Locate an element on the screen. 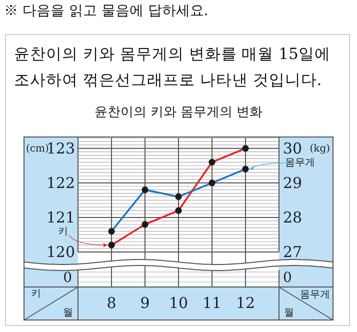  y2-tick-label: 30 is located at coordinates (292, 148).